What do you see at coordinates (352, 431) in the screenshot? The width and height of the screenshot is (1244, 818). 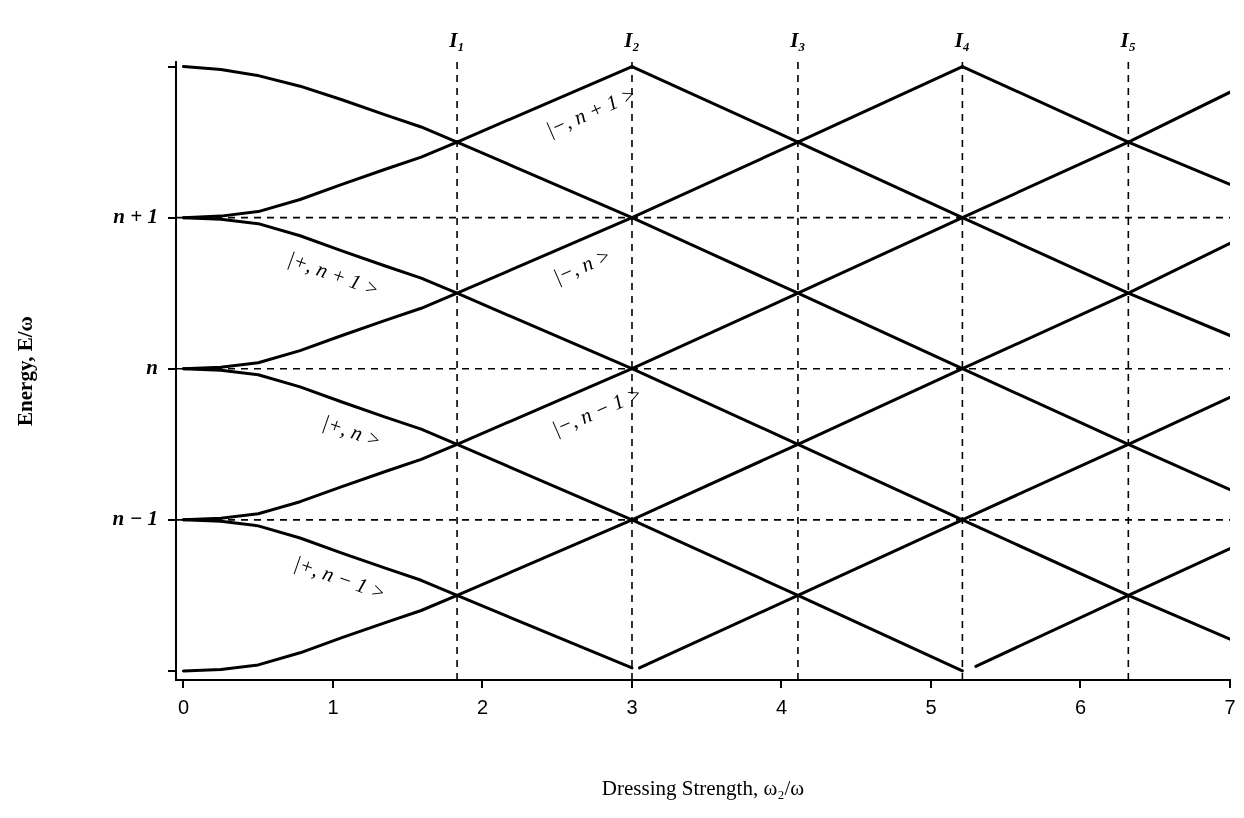 I see `annotation: |+, n >` at bounding box center [352, 431].